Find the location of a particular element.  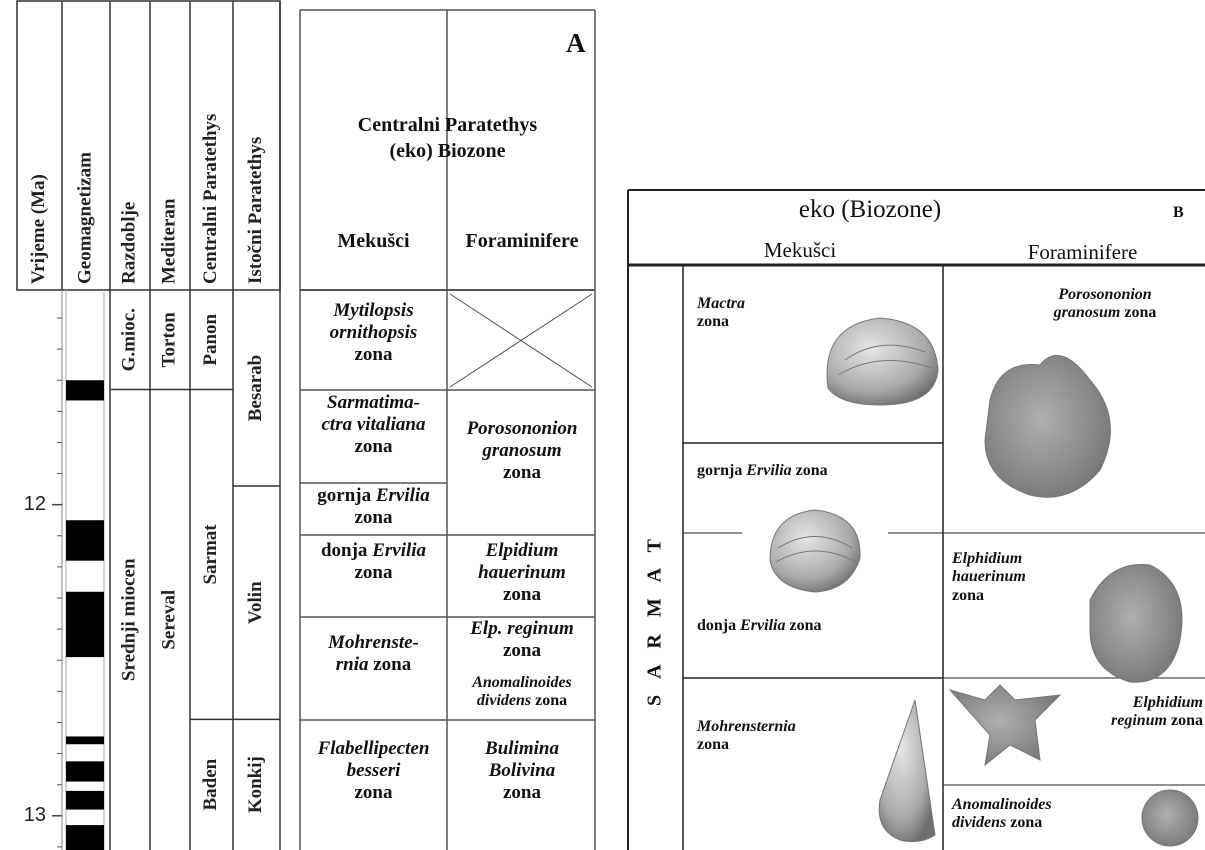

taxon-name: Elp. reginum is located at coordinates (522, 628).